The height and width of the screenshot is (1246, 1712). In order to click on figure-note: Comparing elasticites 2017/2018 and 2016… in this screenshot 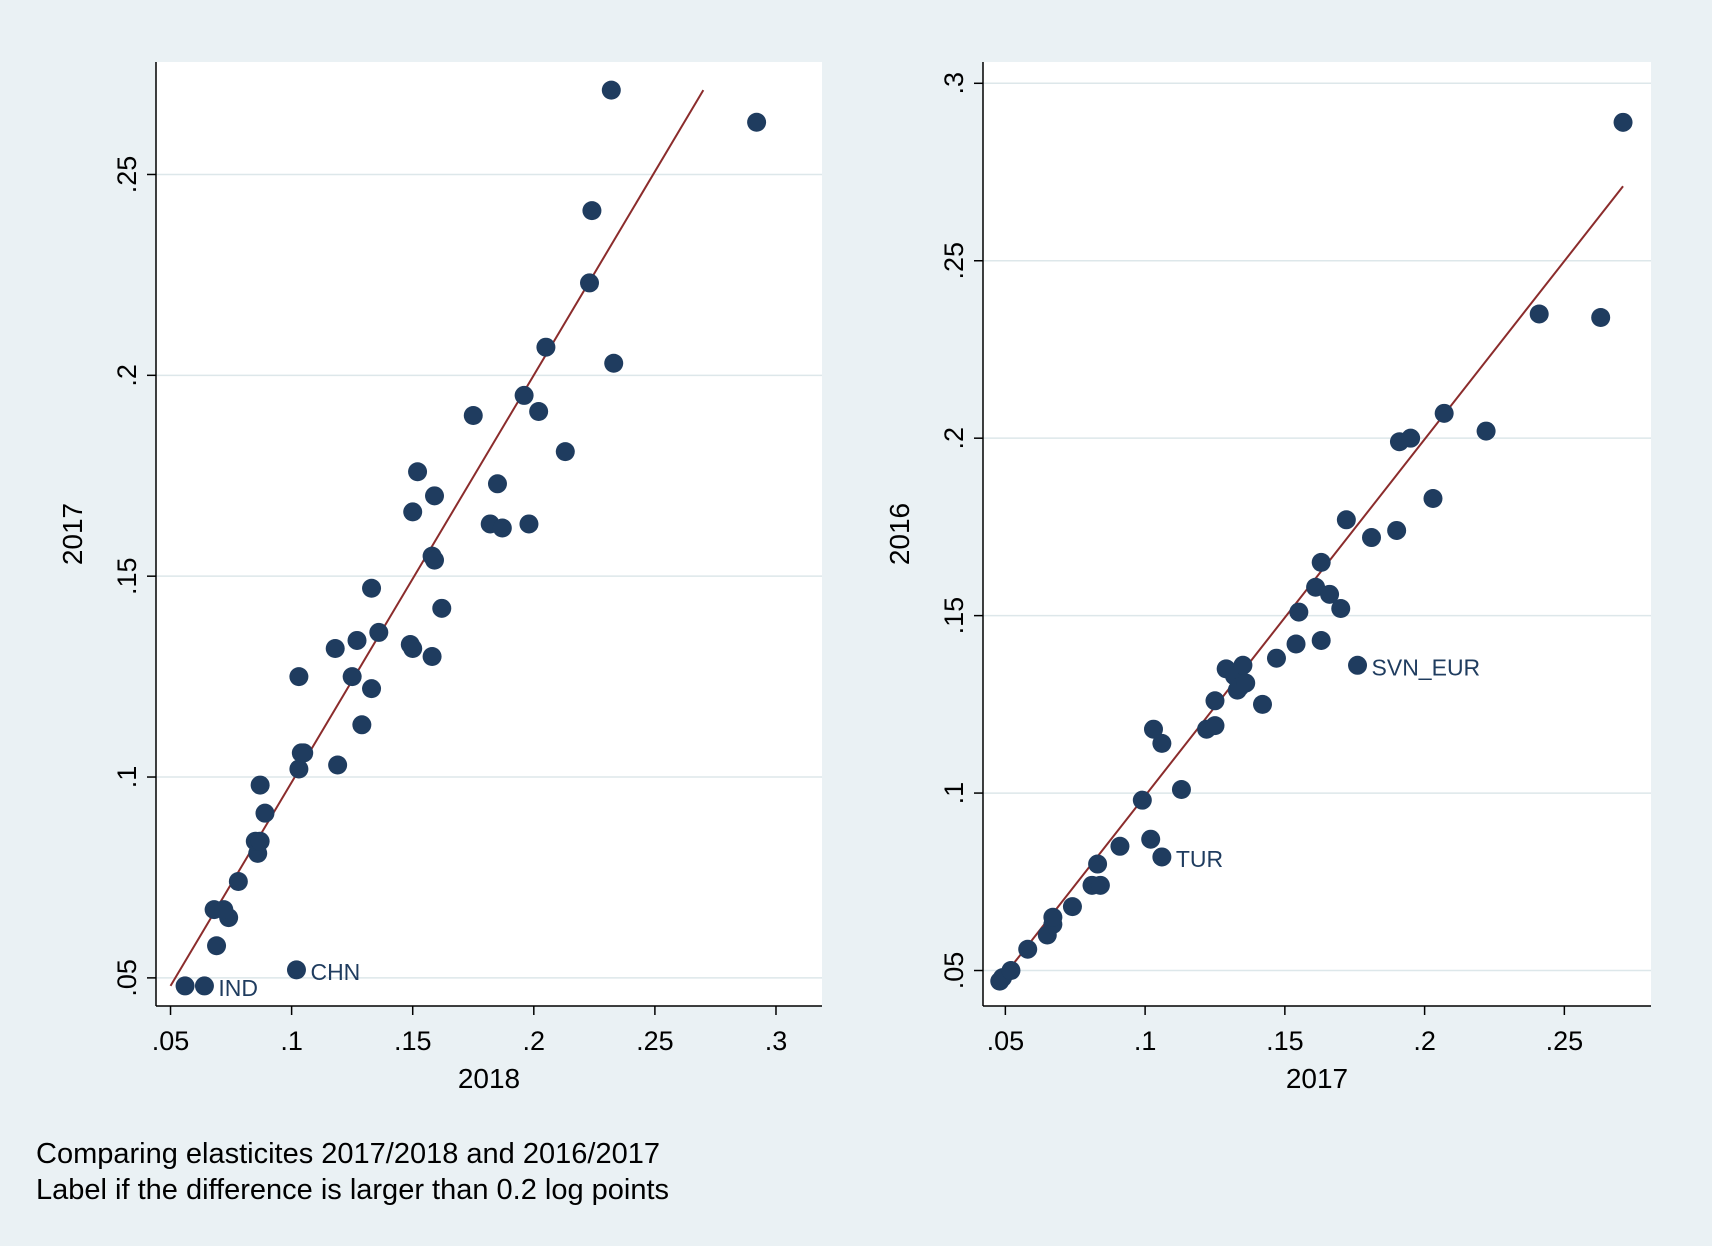, I will do `click(352, 1172)`.